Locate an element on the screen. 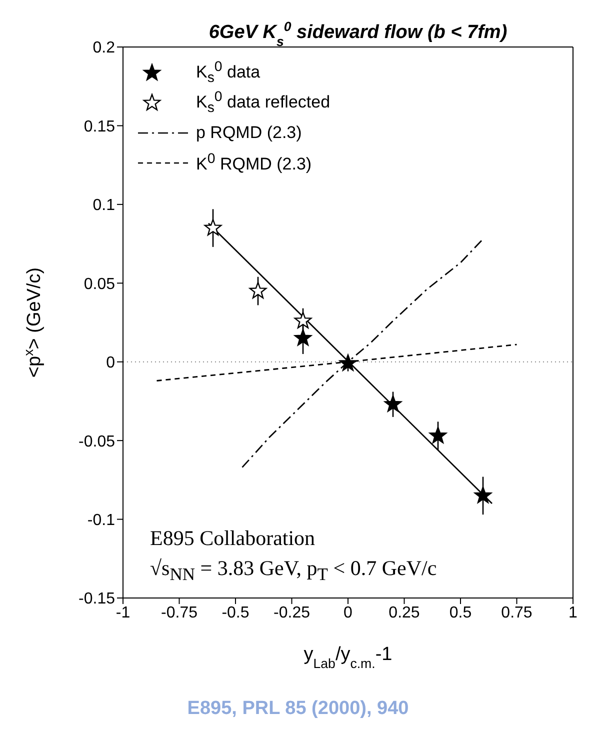 The width and height of the screenshot is (589, 743). x-tick-label: -0.75 is located at coordinates (179, 613).